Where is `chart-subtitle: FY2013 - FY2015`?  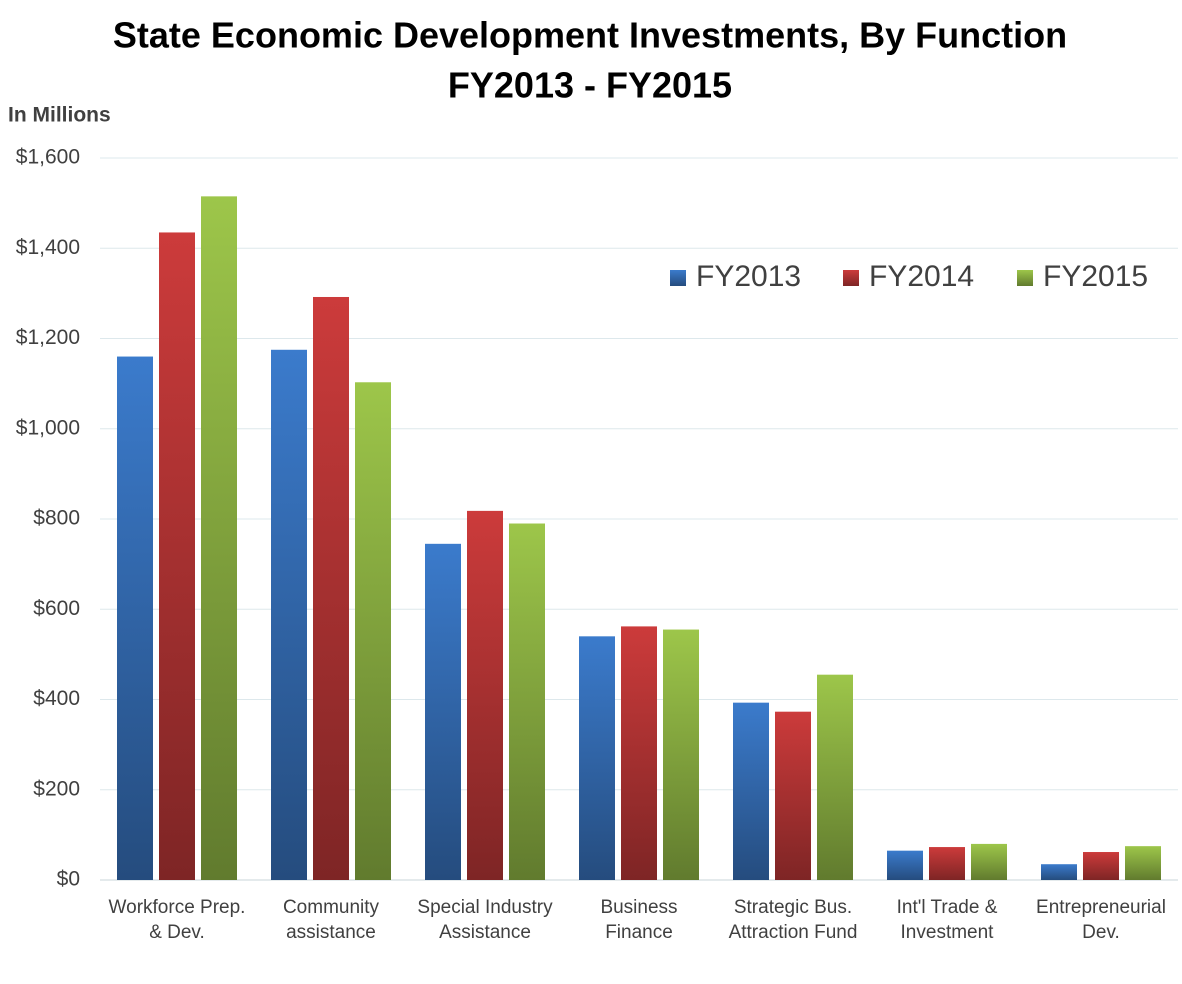
chart-subtitle: FY2013 - FY2015 is located at coordinates (590, 85).